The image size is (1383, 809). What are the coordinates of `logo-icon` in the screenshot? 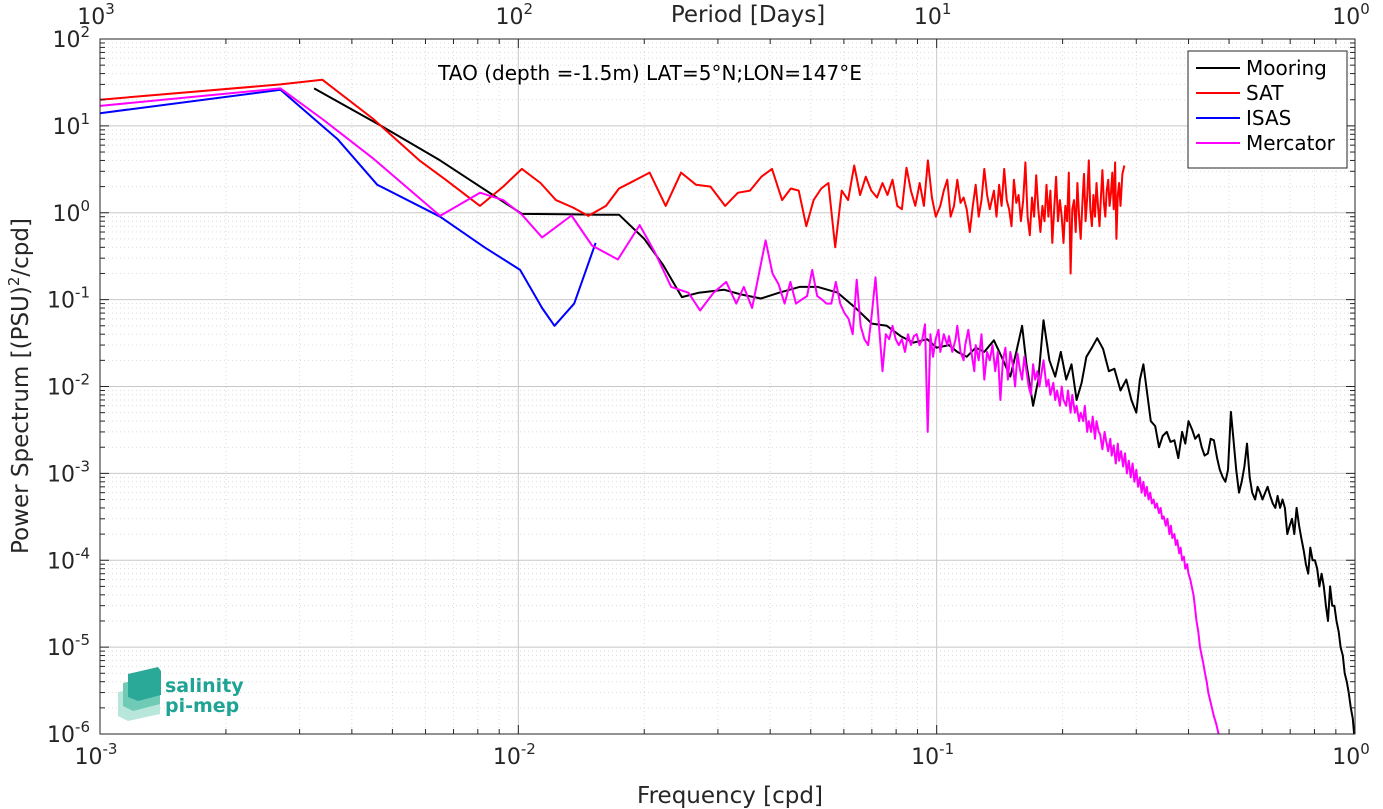 It's located at (139, 694).